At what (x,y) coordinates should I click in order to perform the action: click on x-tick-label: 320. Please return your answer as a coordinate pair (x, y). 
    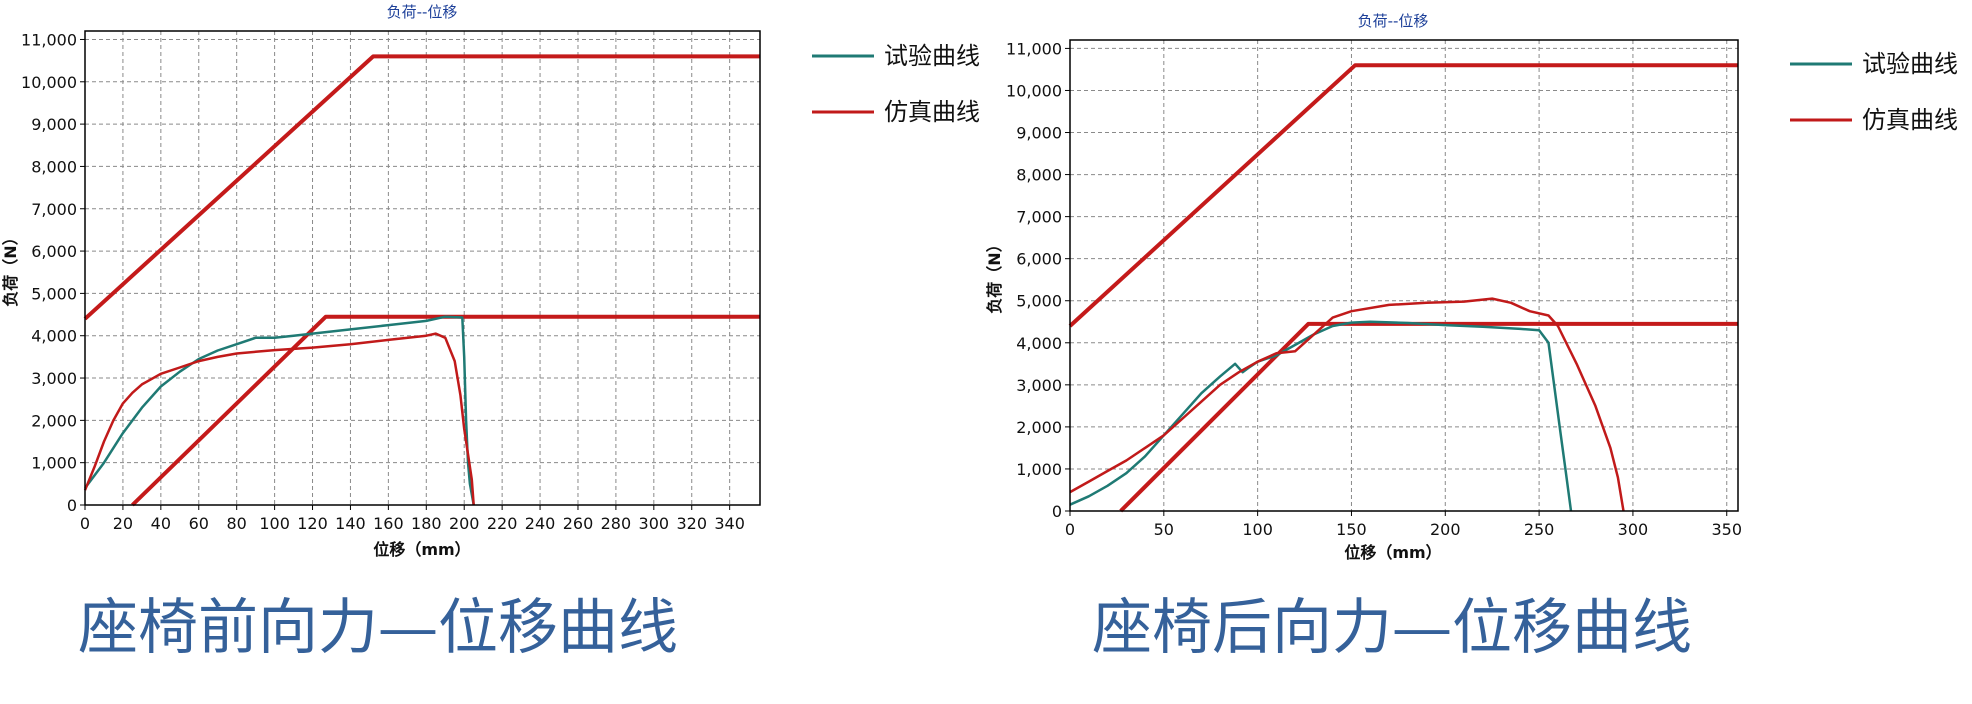
    Looking at the image, I should click on (691, 523).